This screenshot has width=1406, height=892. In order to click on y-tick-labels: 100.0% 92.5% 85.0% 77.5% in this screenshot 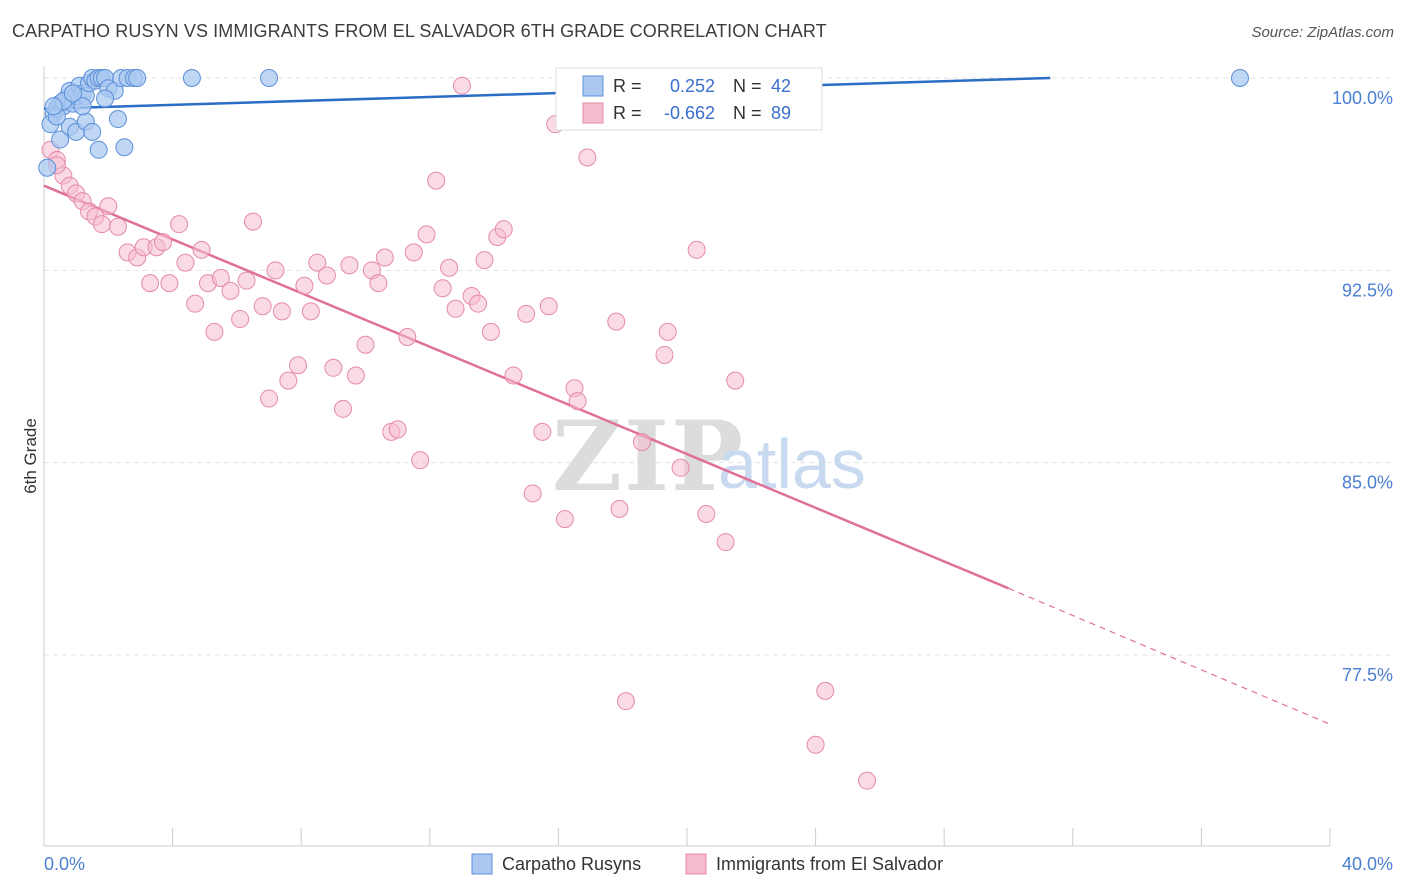, I will do `click(1362, 386)`.